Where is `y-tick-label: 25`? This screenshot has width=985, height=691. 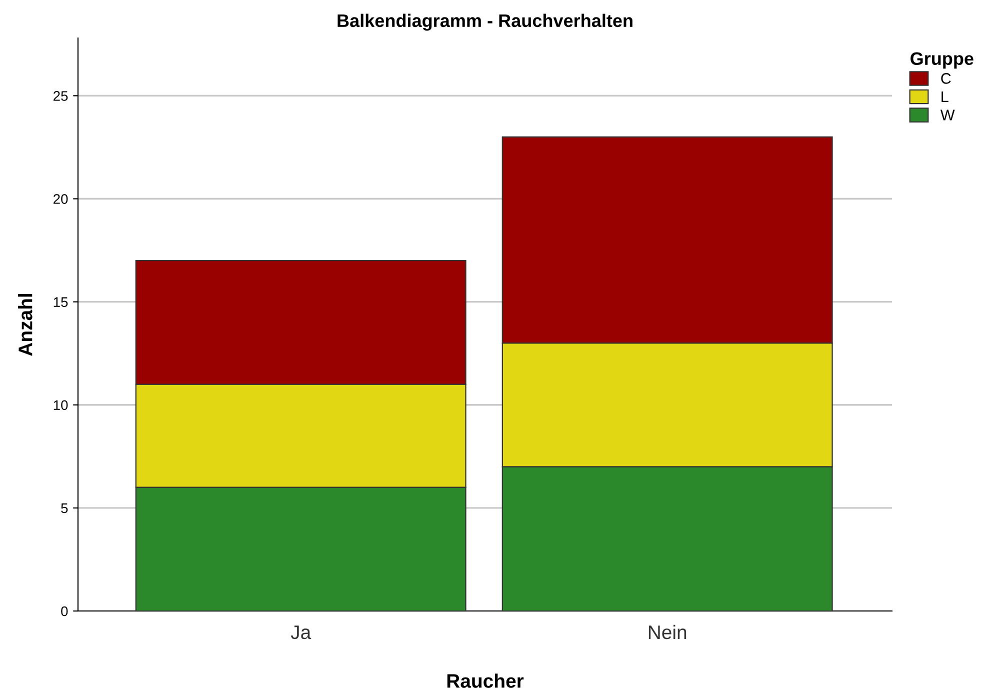 y-tick-label: 25 is located at coordinates (61, 96).